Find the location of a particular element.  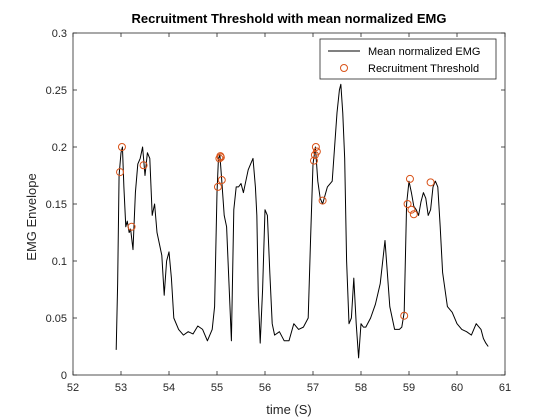

x-axis-label: time (S) is located at coordinates (289, 409).